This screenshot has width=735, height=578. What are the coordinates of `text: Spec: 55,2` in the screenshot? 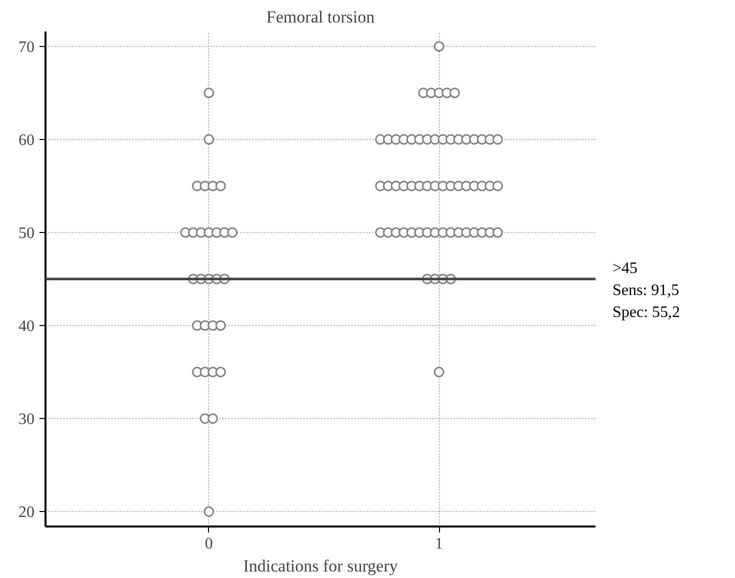 It's located at (646, 312).